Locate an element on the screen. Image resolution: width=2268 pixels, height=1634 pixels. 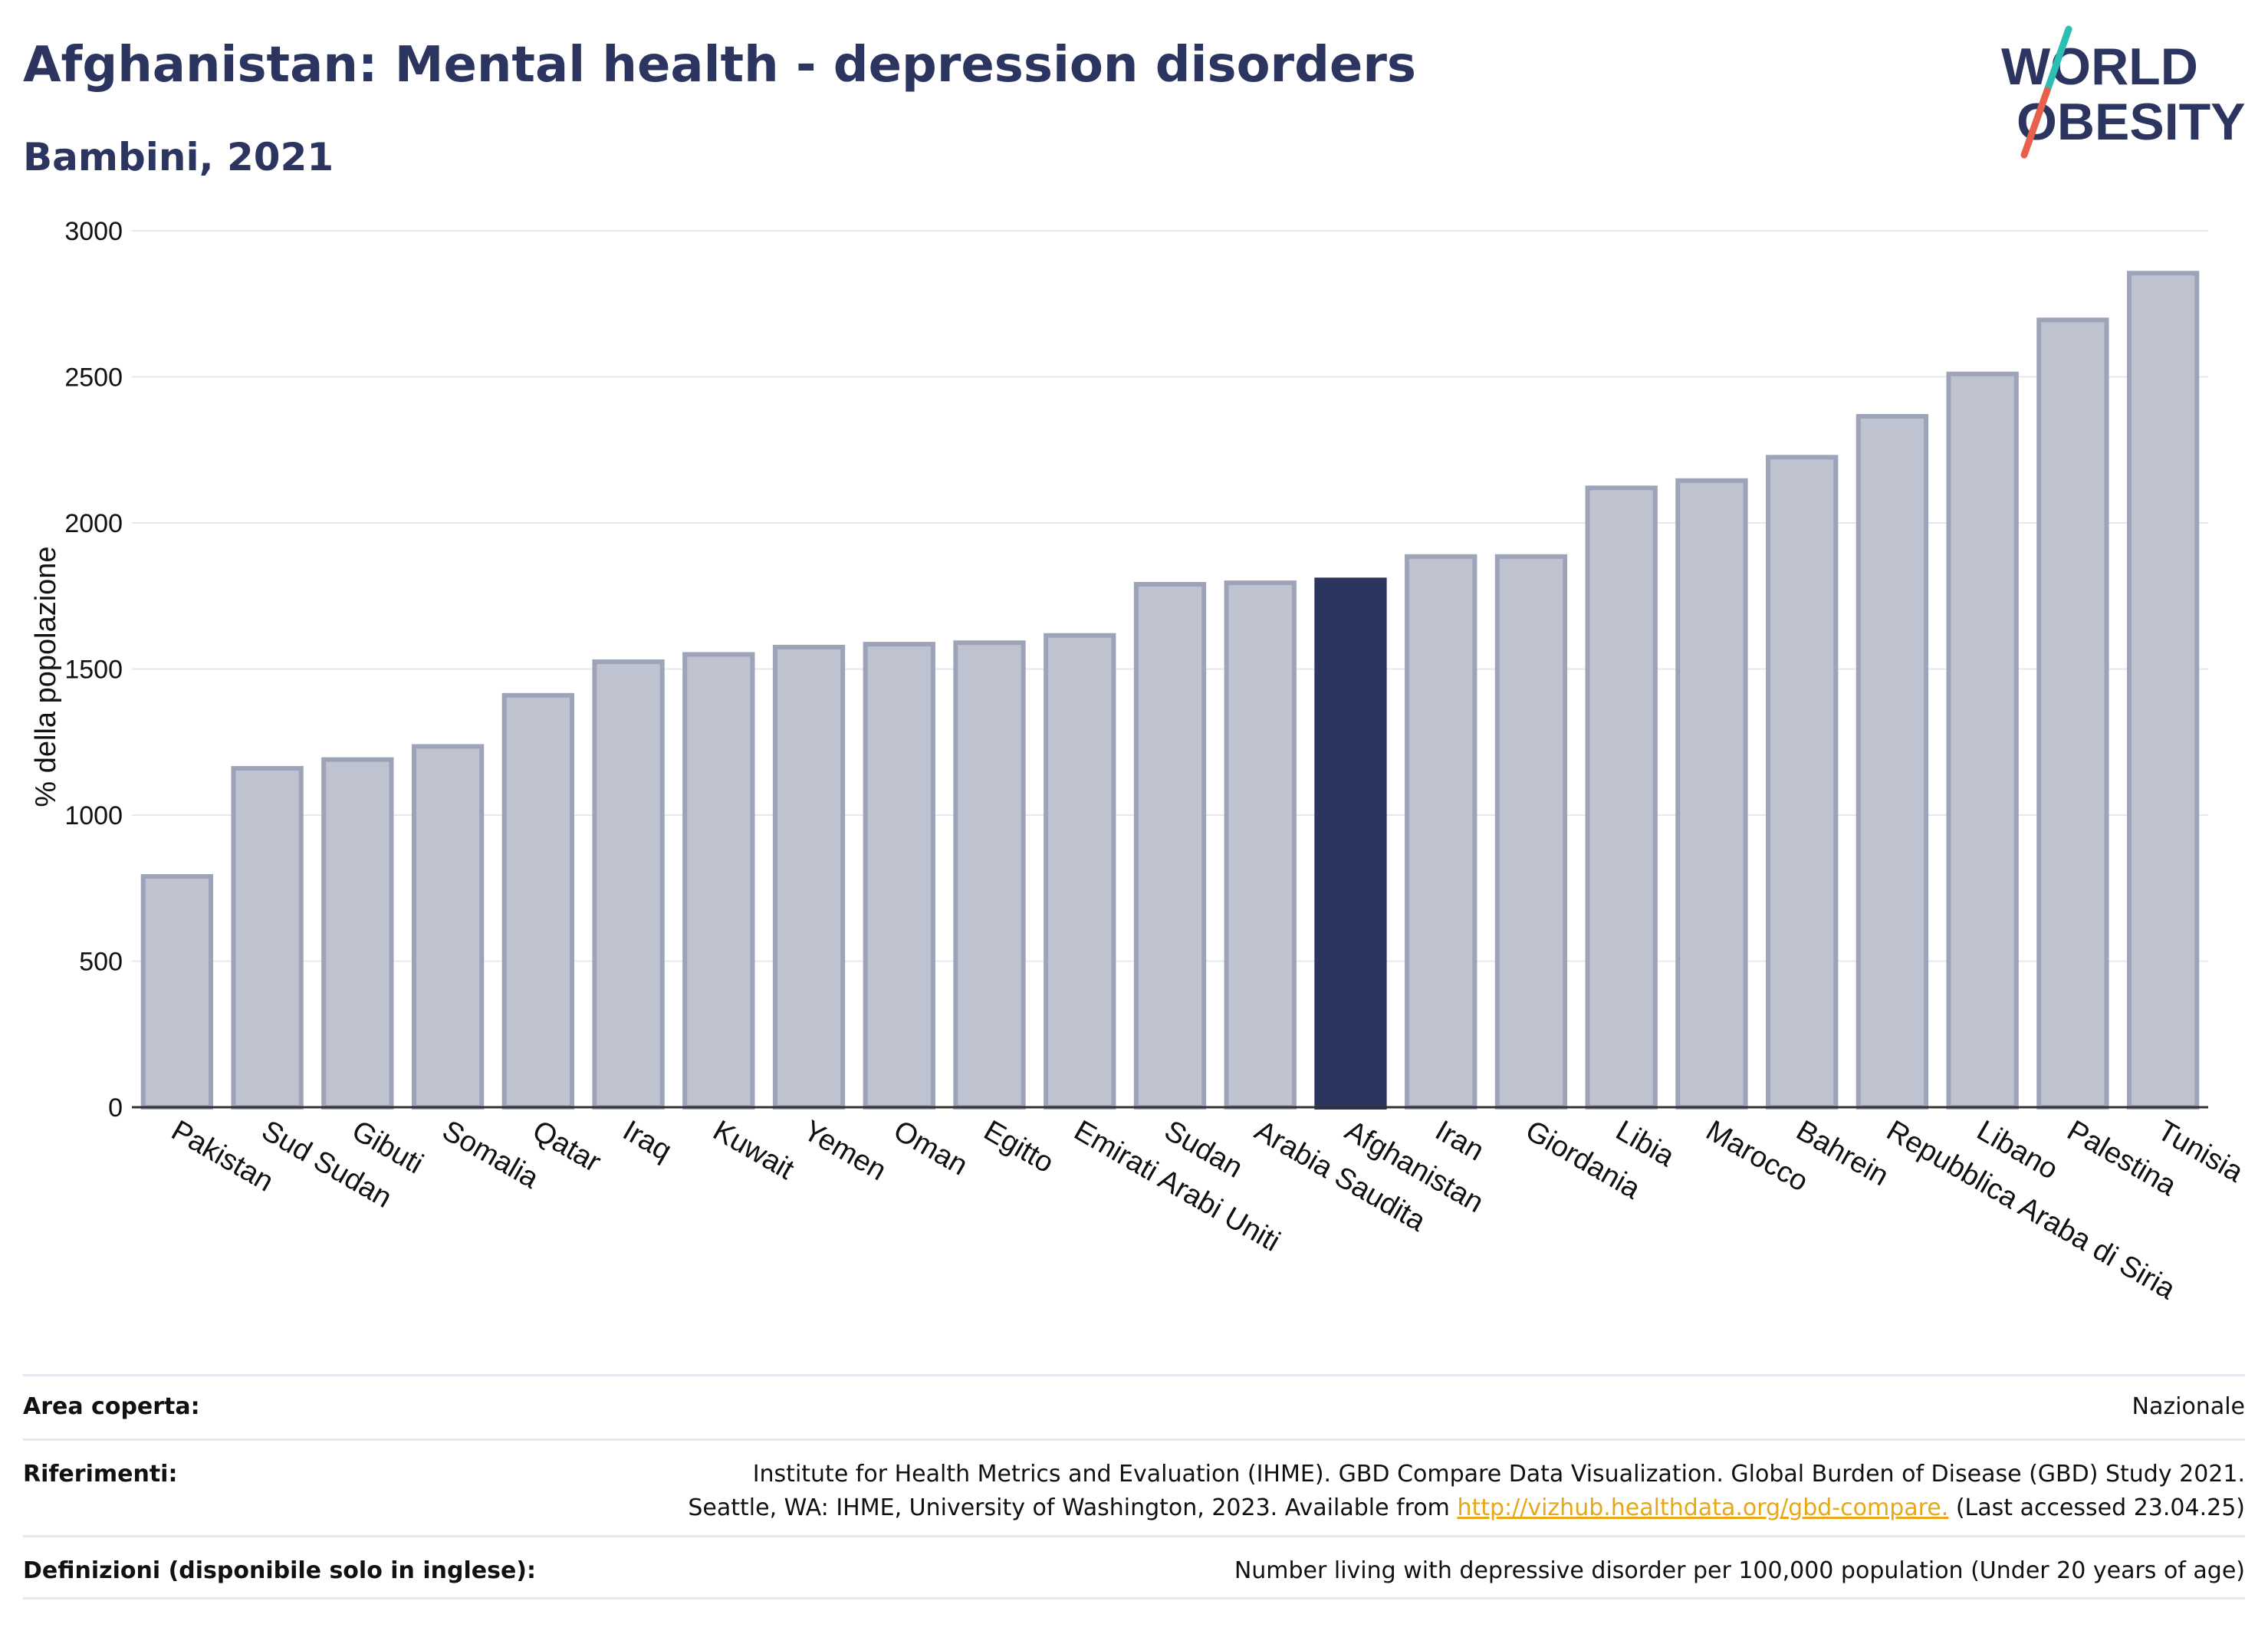
bar-oman is located at coordinates (899, 876).